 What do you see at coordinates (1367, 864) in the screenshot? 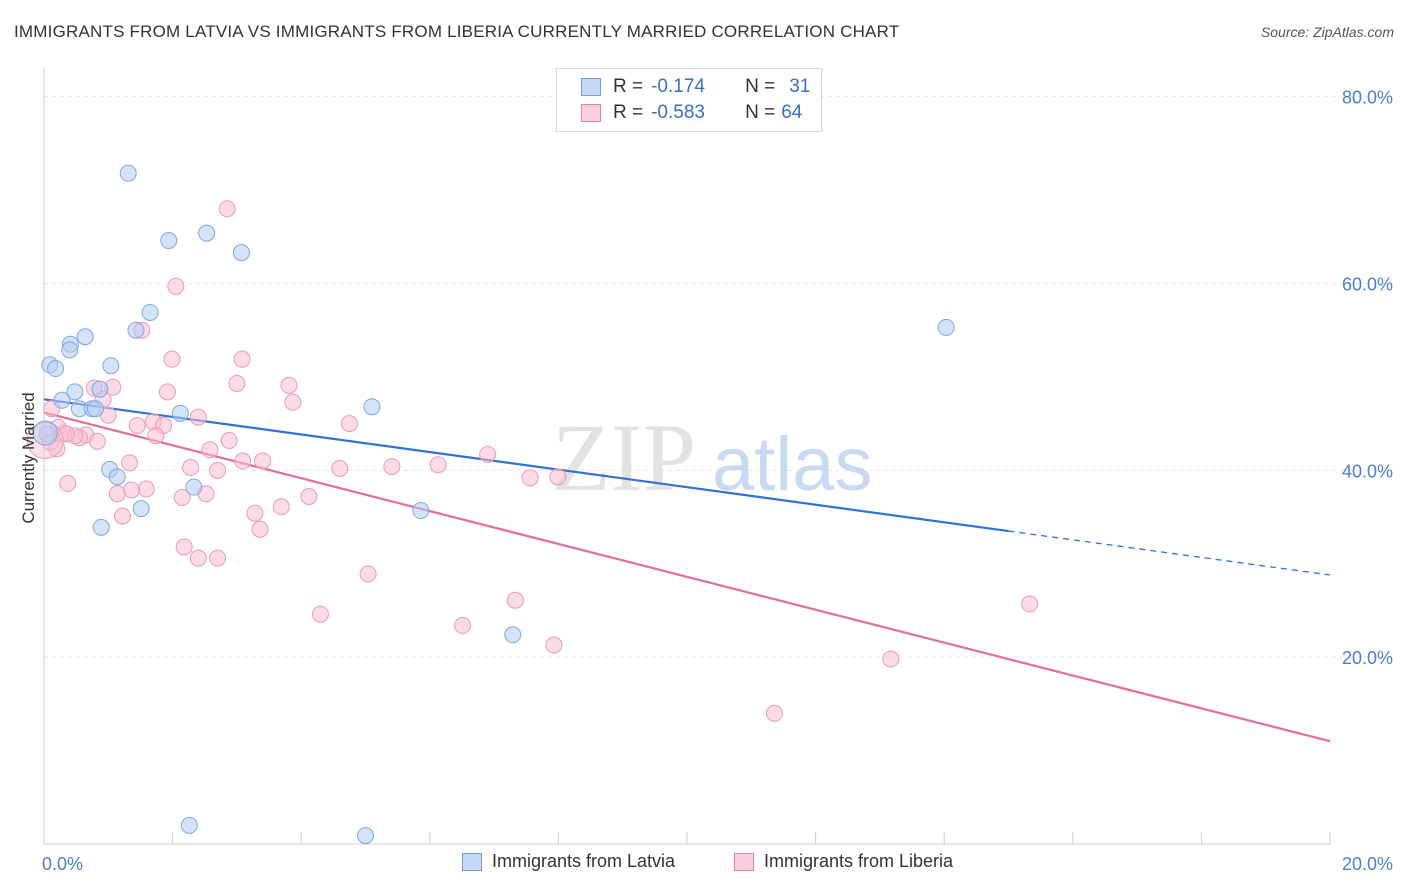
I see `x-tick-label: 20.0%` at bounding box center [1367, 864].